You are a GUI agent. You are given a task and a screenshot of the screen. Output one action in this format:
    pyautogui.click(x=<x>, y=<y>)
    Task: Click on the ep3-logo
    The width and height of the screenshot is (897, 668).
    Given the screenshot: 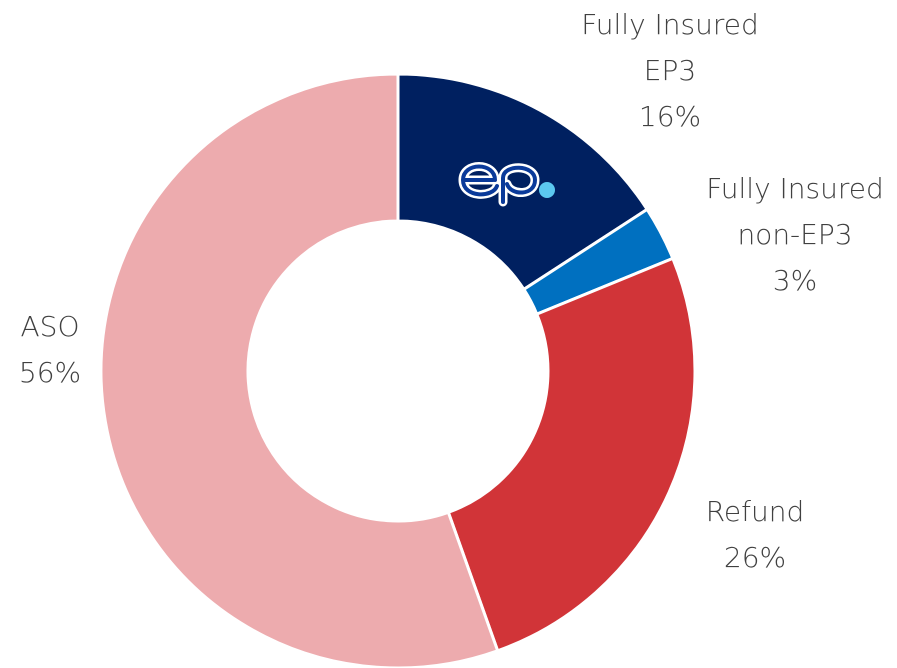 What is the action you would take?
    pyautogui.click(x=506, y=184)
    